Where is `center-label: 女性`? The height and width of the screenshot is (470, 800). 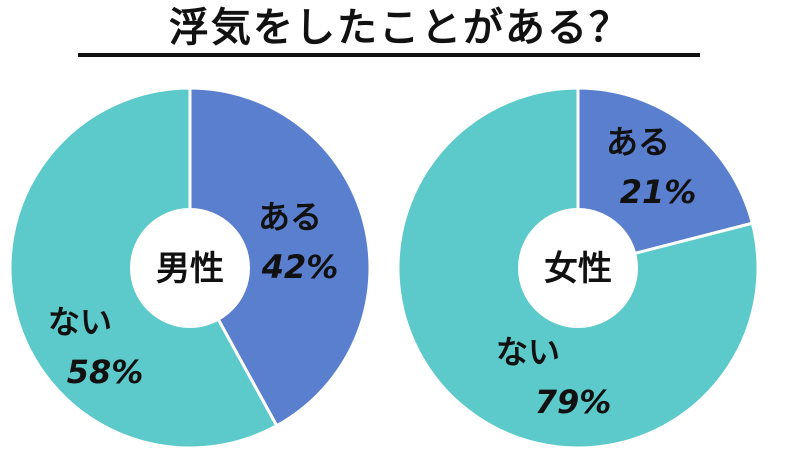
center-label: 女性 is located at coordinates (578, 269).